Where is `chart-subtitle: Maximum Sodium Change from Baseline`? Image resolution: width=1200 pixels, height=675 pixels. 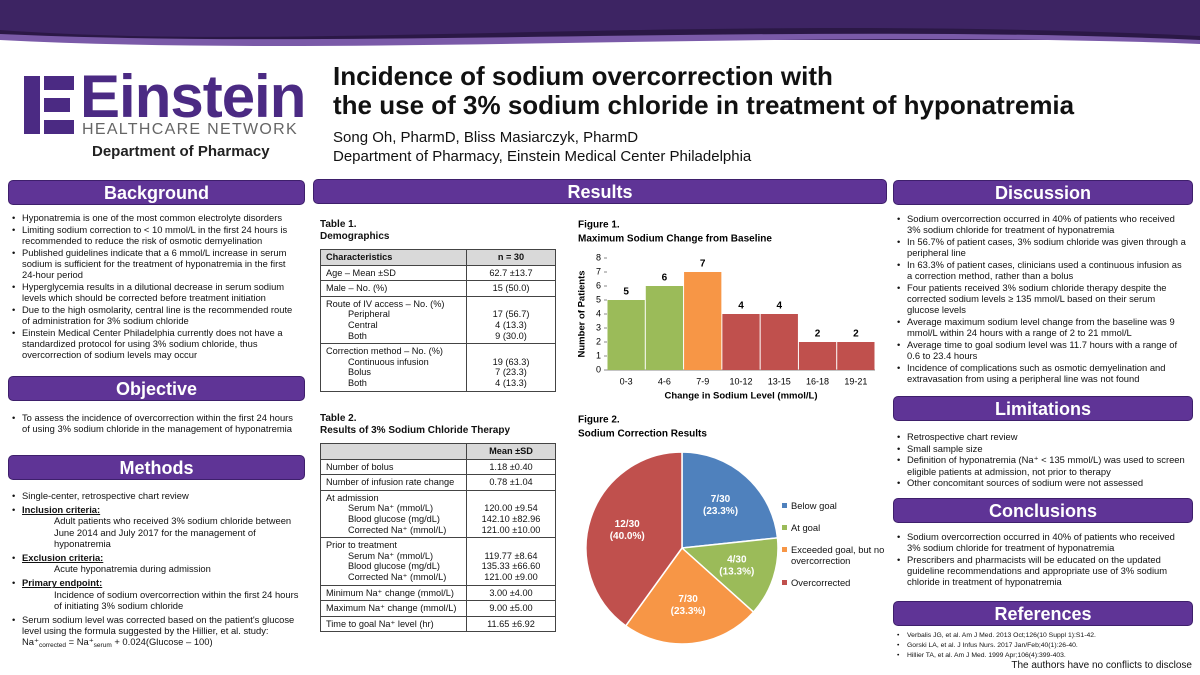 chart-subtitle: Maximum Sodium Change from Baseline is located at coordinates (675, 239).